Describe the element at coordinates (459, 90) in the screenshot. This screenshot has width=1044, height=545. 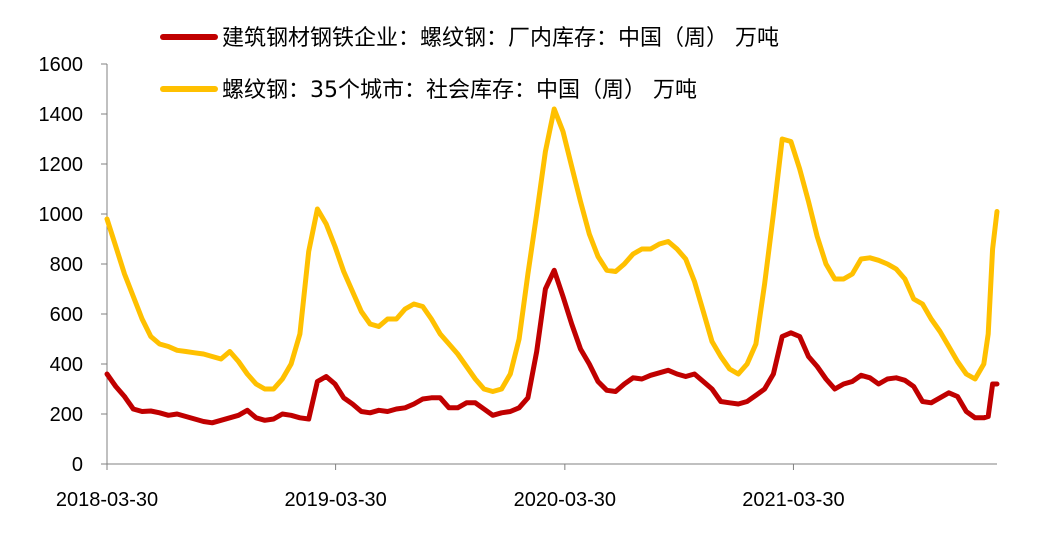
I see `legend-label-series-2: 螺纹钢：35个城市：社会库存：中国（周） 万吨` at that location.